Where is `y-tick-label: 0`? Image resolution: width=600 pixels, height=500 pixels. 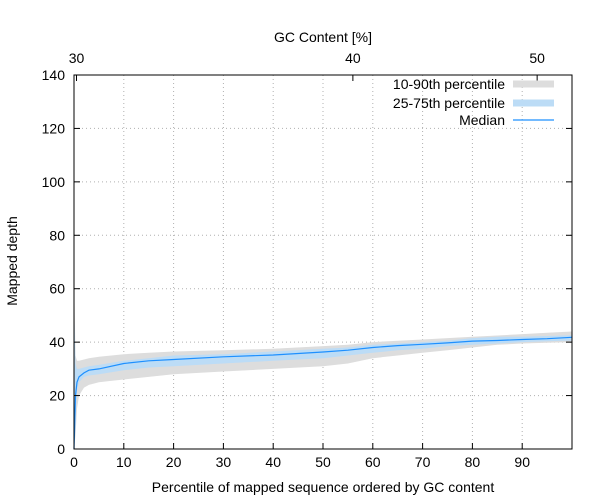 y-tick-label: 0 is located at coordinates (61, 449).